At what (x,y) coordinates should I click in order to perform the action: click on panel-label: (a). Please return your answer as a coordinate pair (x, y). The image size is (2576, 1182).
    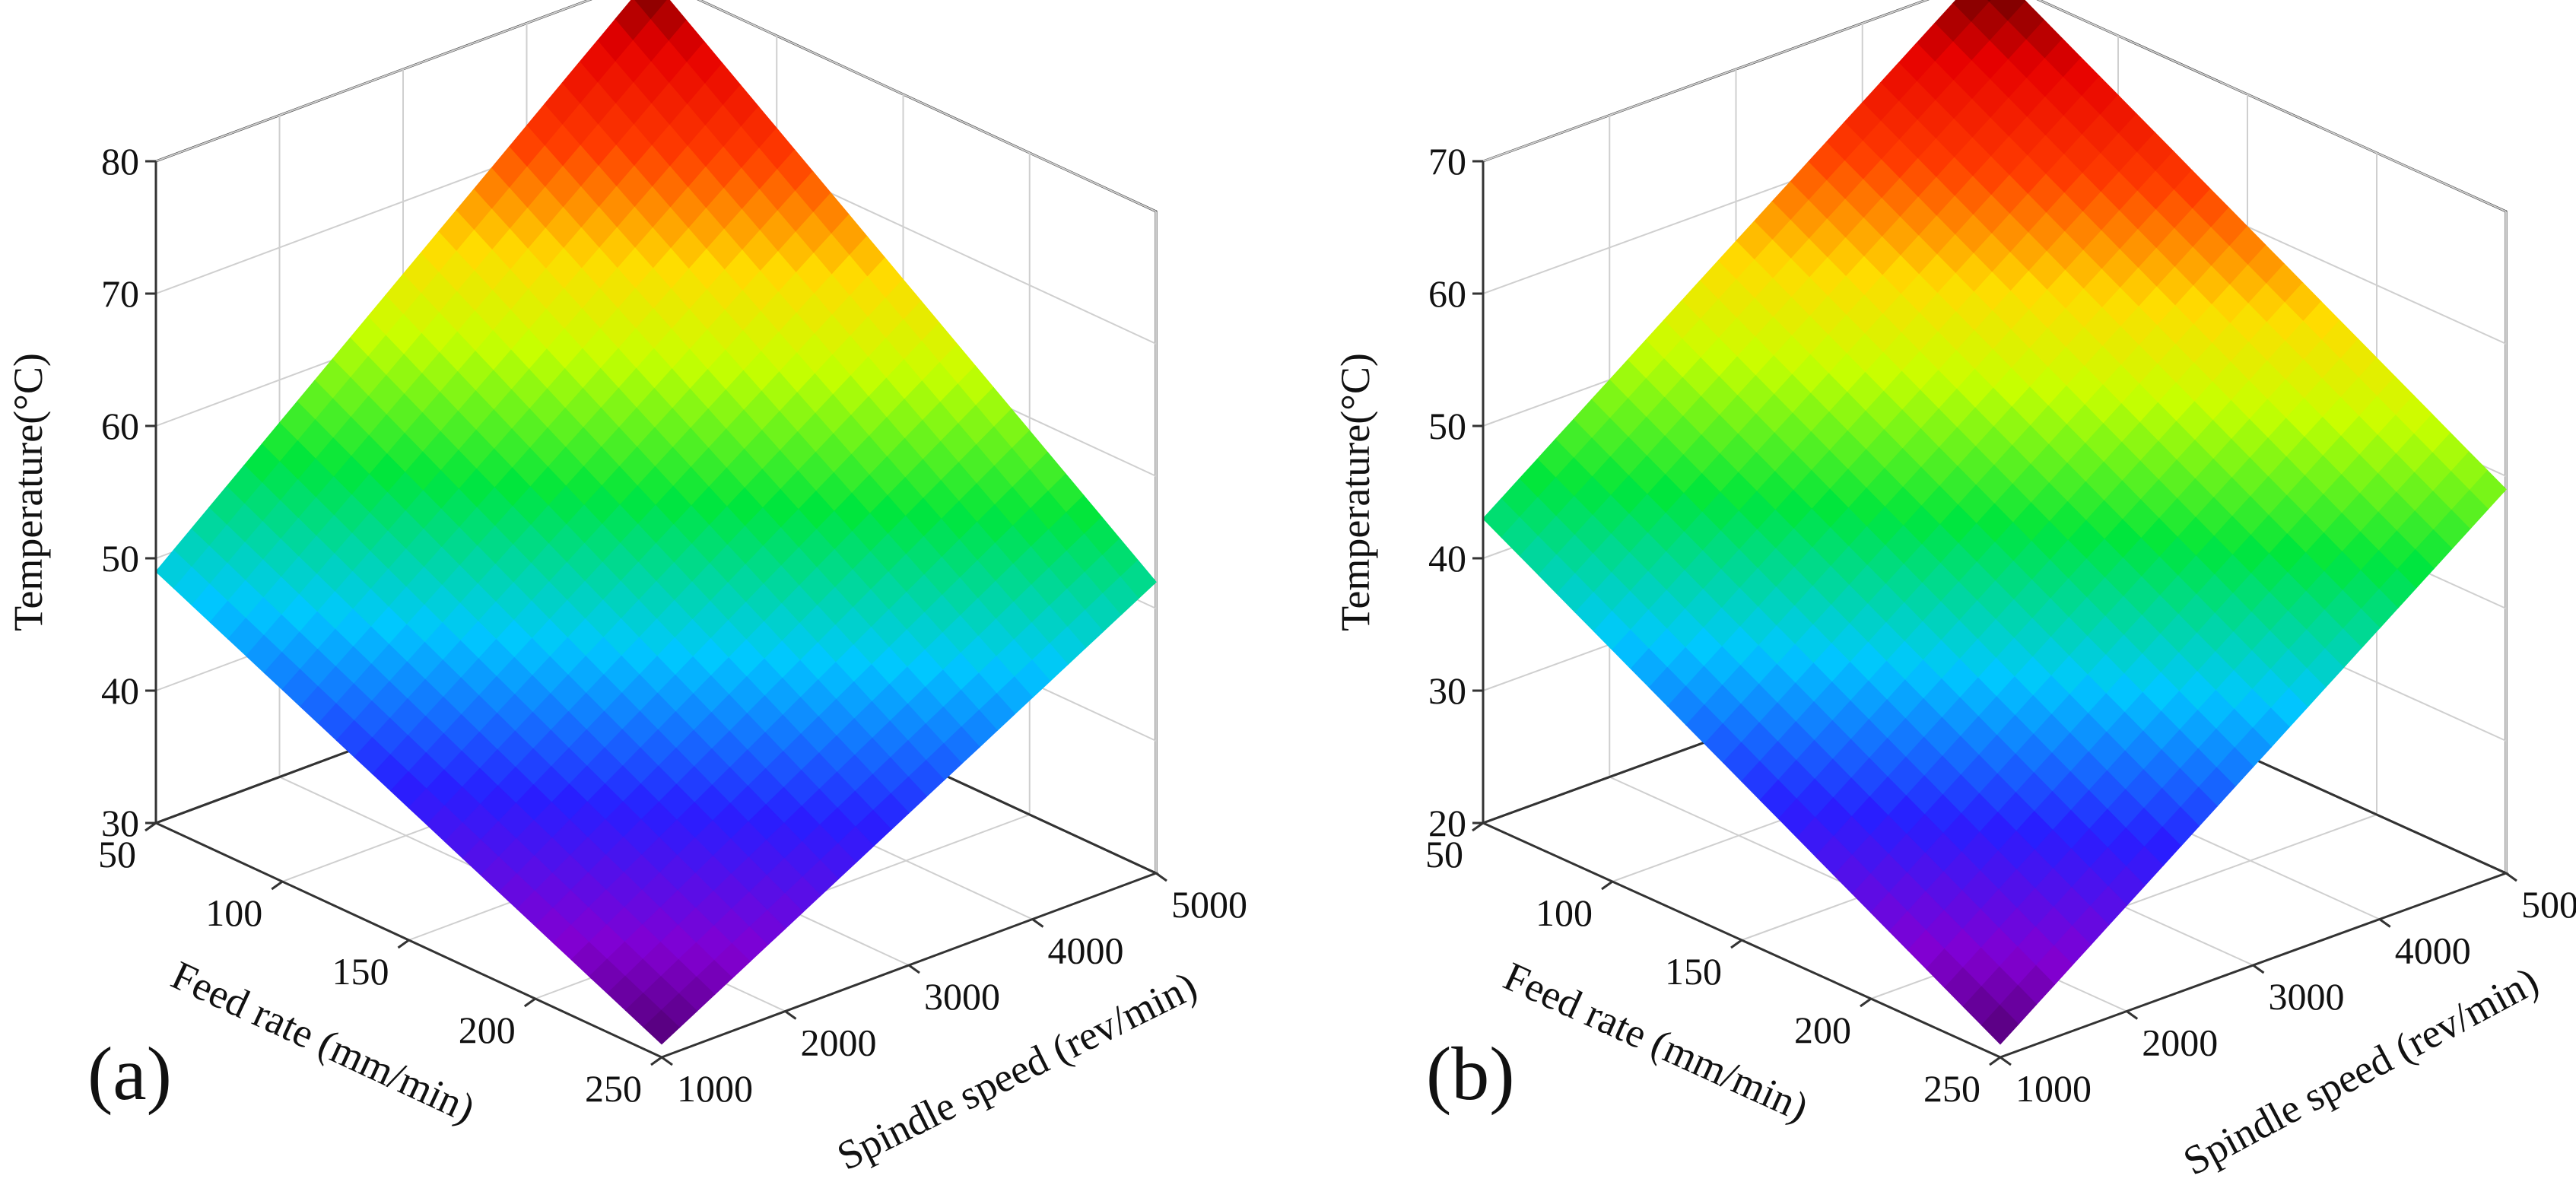
    Looking at the image, I should click on (129, 1073).